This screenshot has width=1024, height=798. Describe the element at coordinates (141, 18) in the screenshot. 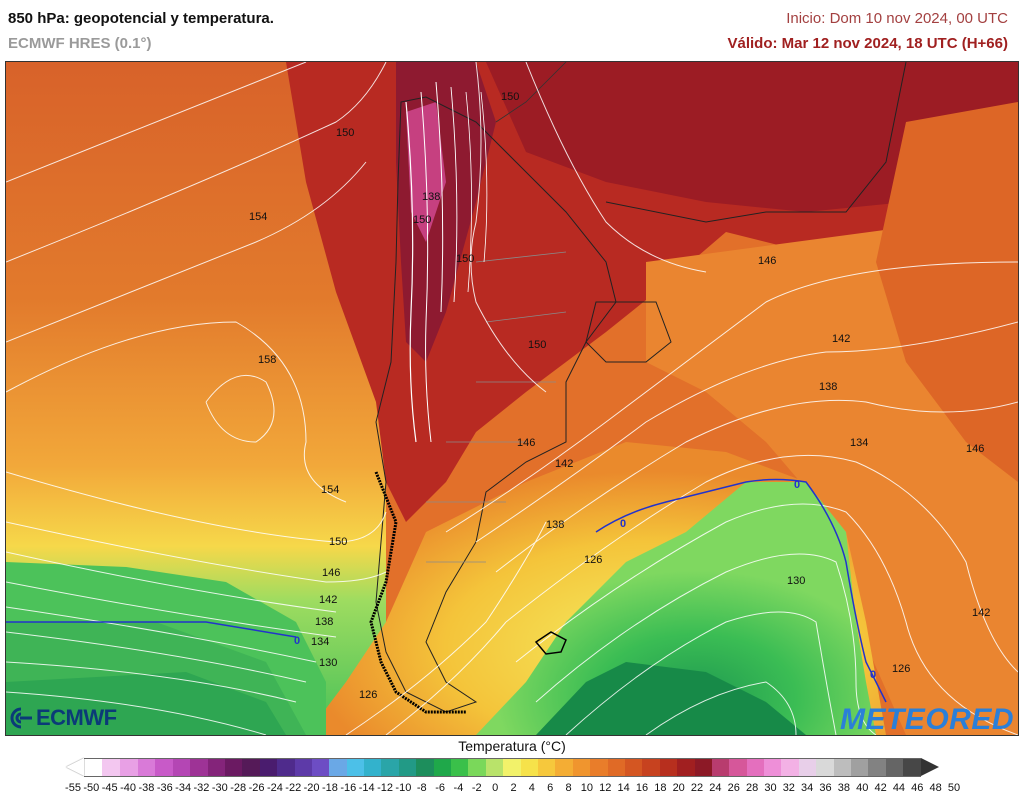

I see `map-title: 850 hPa: geopotencial y temperatura.` at that location.